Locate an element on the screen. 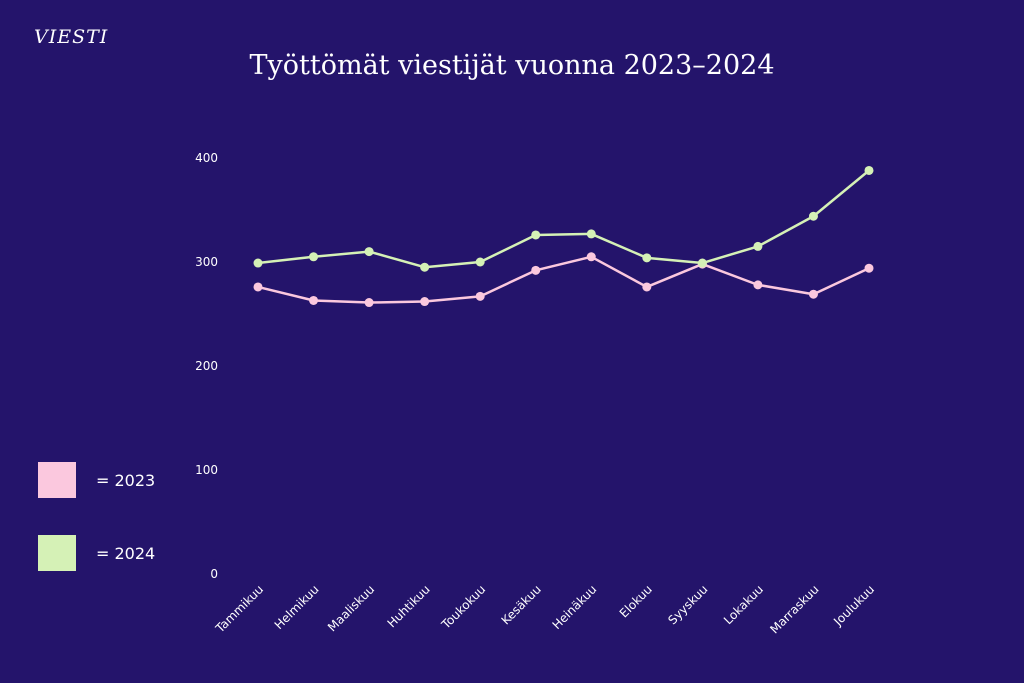  x-tick-label: Tammikuu is located at coordinates (239, 609).